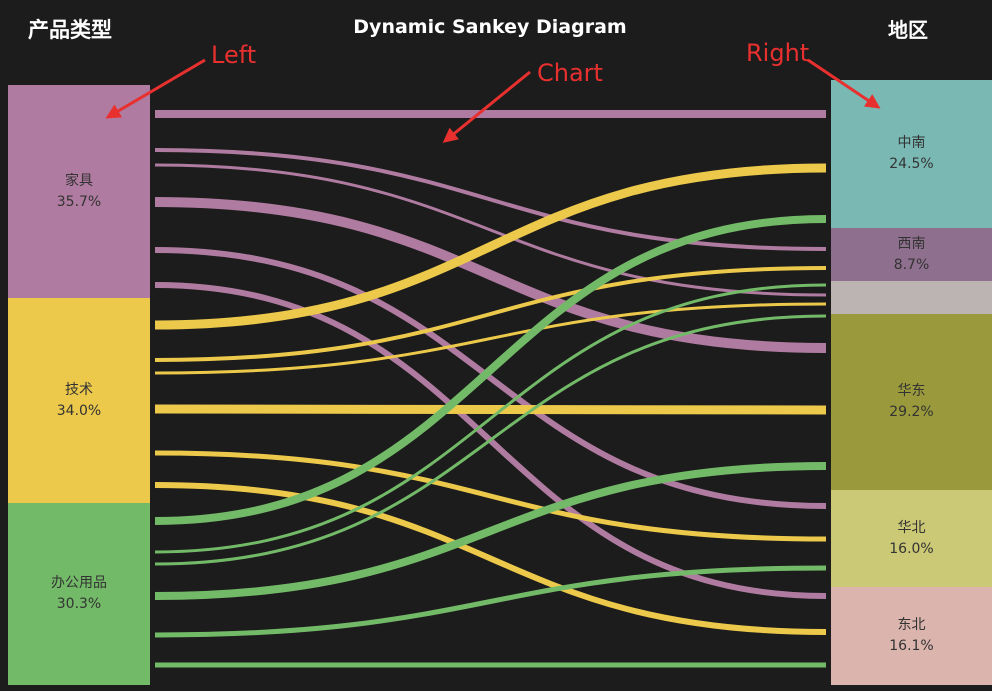 The image size is (992, 691). What do you see at coordinates (70, 30) in the screenshot?
I see `left-axis-title: 产品类型` at bounding box center [70, 30].